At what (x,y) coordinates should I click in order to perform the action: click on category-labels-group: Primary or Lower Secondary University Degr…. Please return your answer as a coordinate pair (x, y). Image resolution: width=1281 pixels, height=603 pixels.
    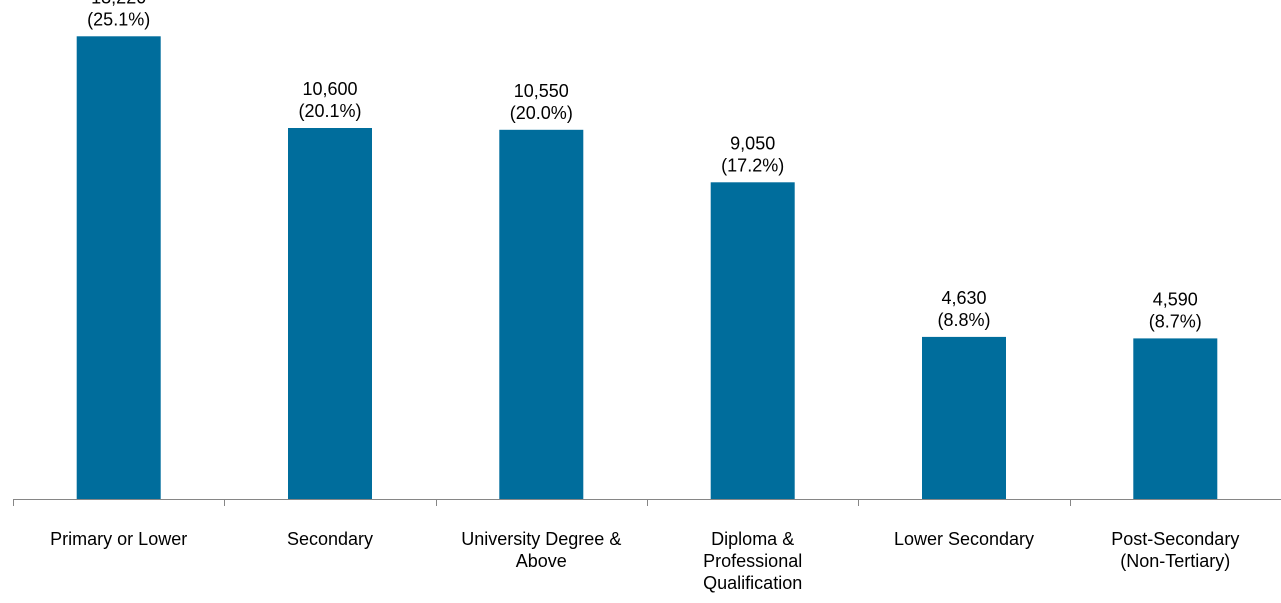
    Looking at the image, I should click on (644, 561).